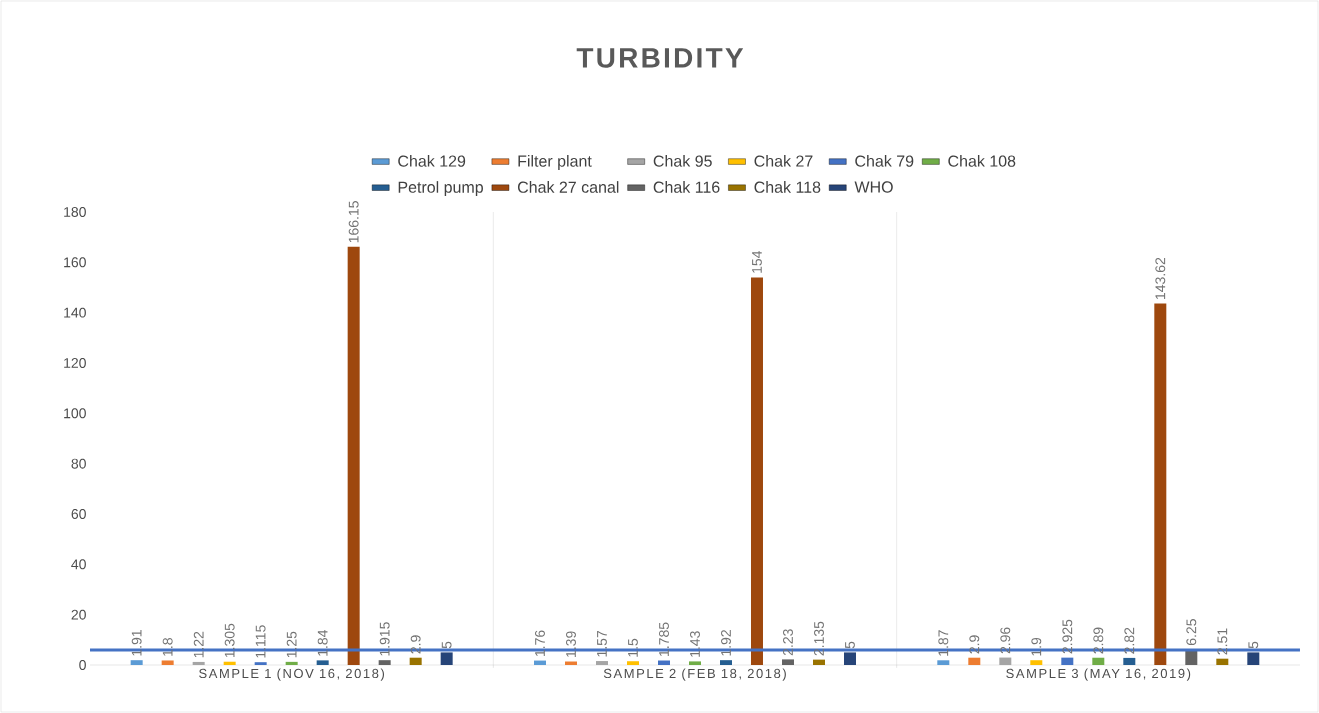 This screenshot has height=713, width=1319. I want to click on data-label: 1.25, so click(291, 644).